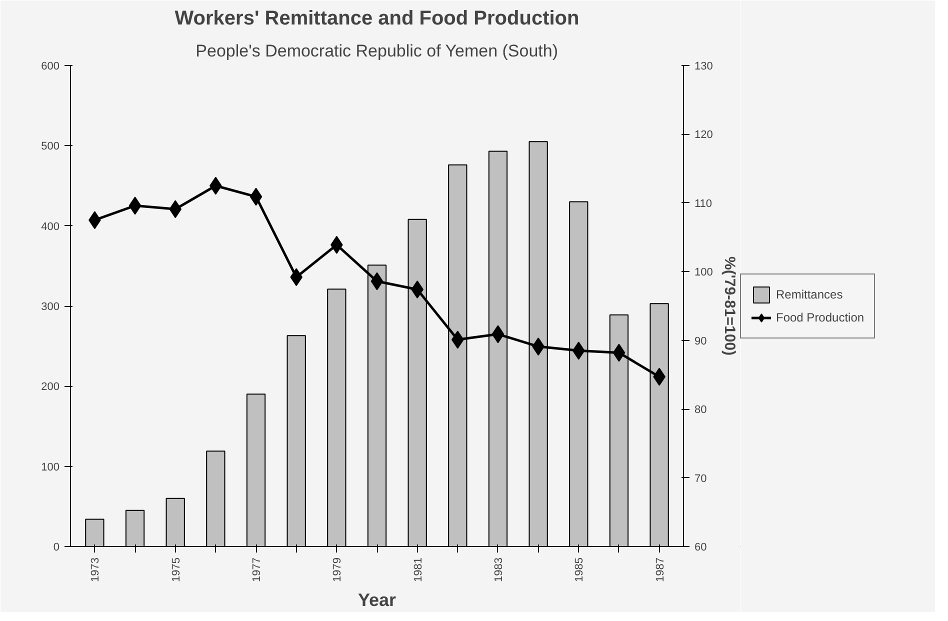 The width and height of the screenshot is (948, 621). What do you see at coordinates (700, 410) in the screenshot?
I see `y2-tick-label: 80` at bounding box center [700, 410].